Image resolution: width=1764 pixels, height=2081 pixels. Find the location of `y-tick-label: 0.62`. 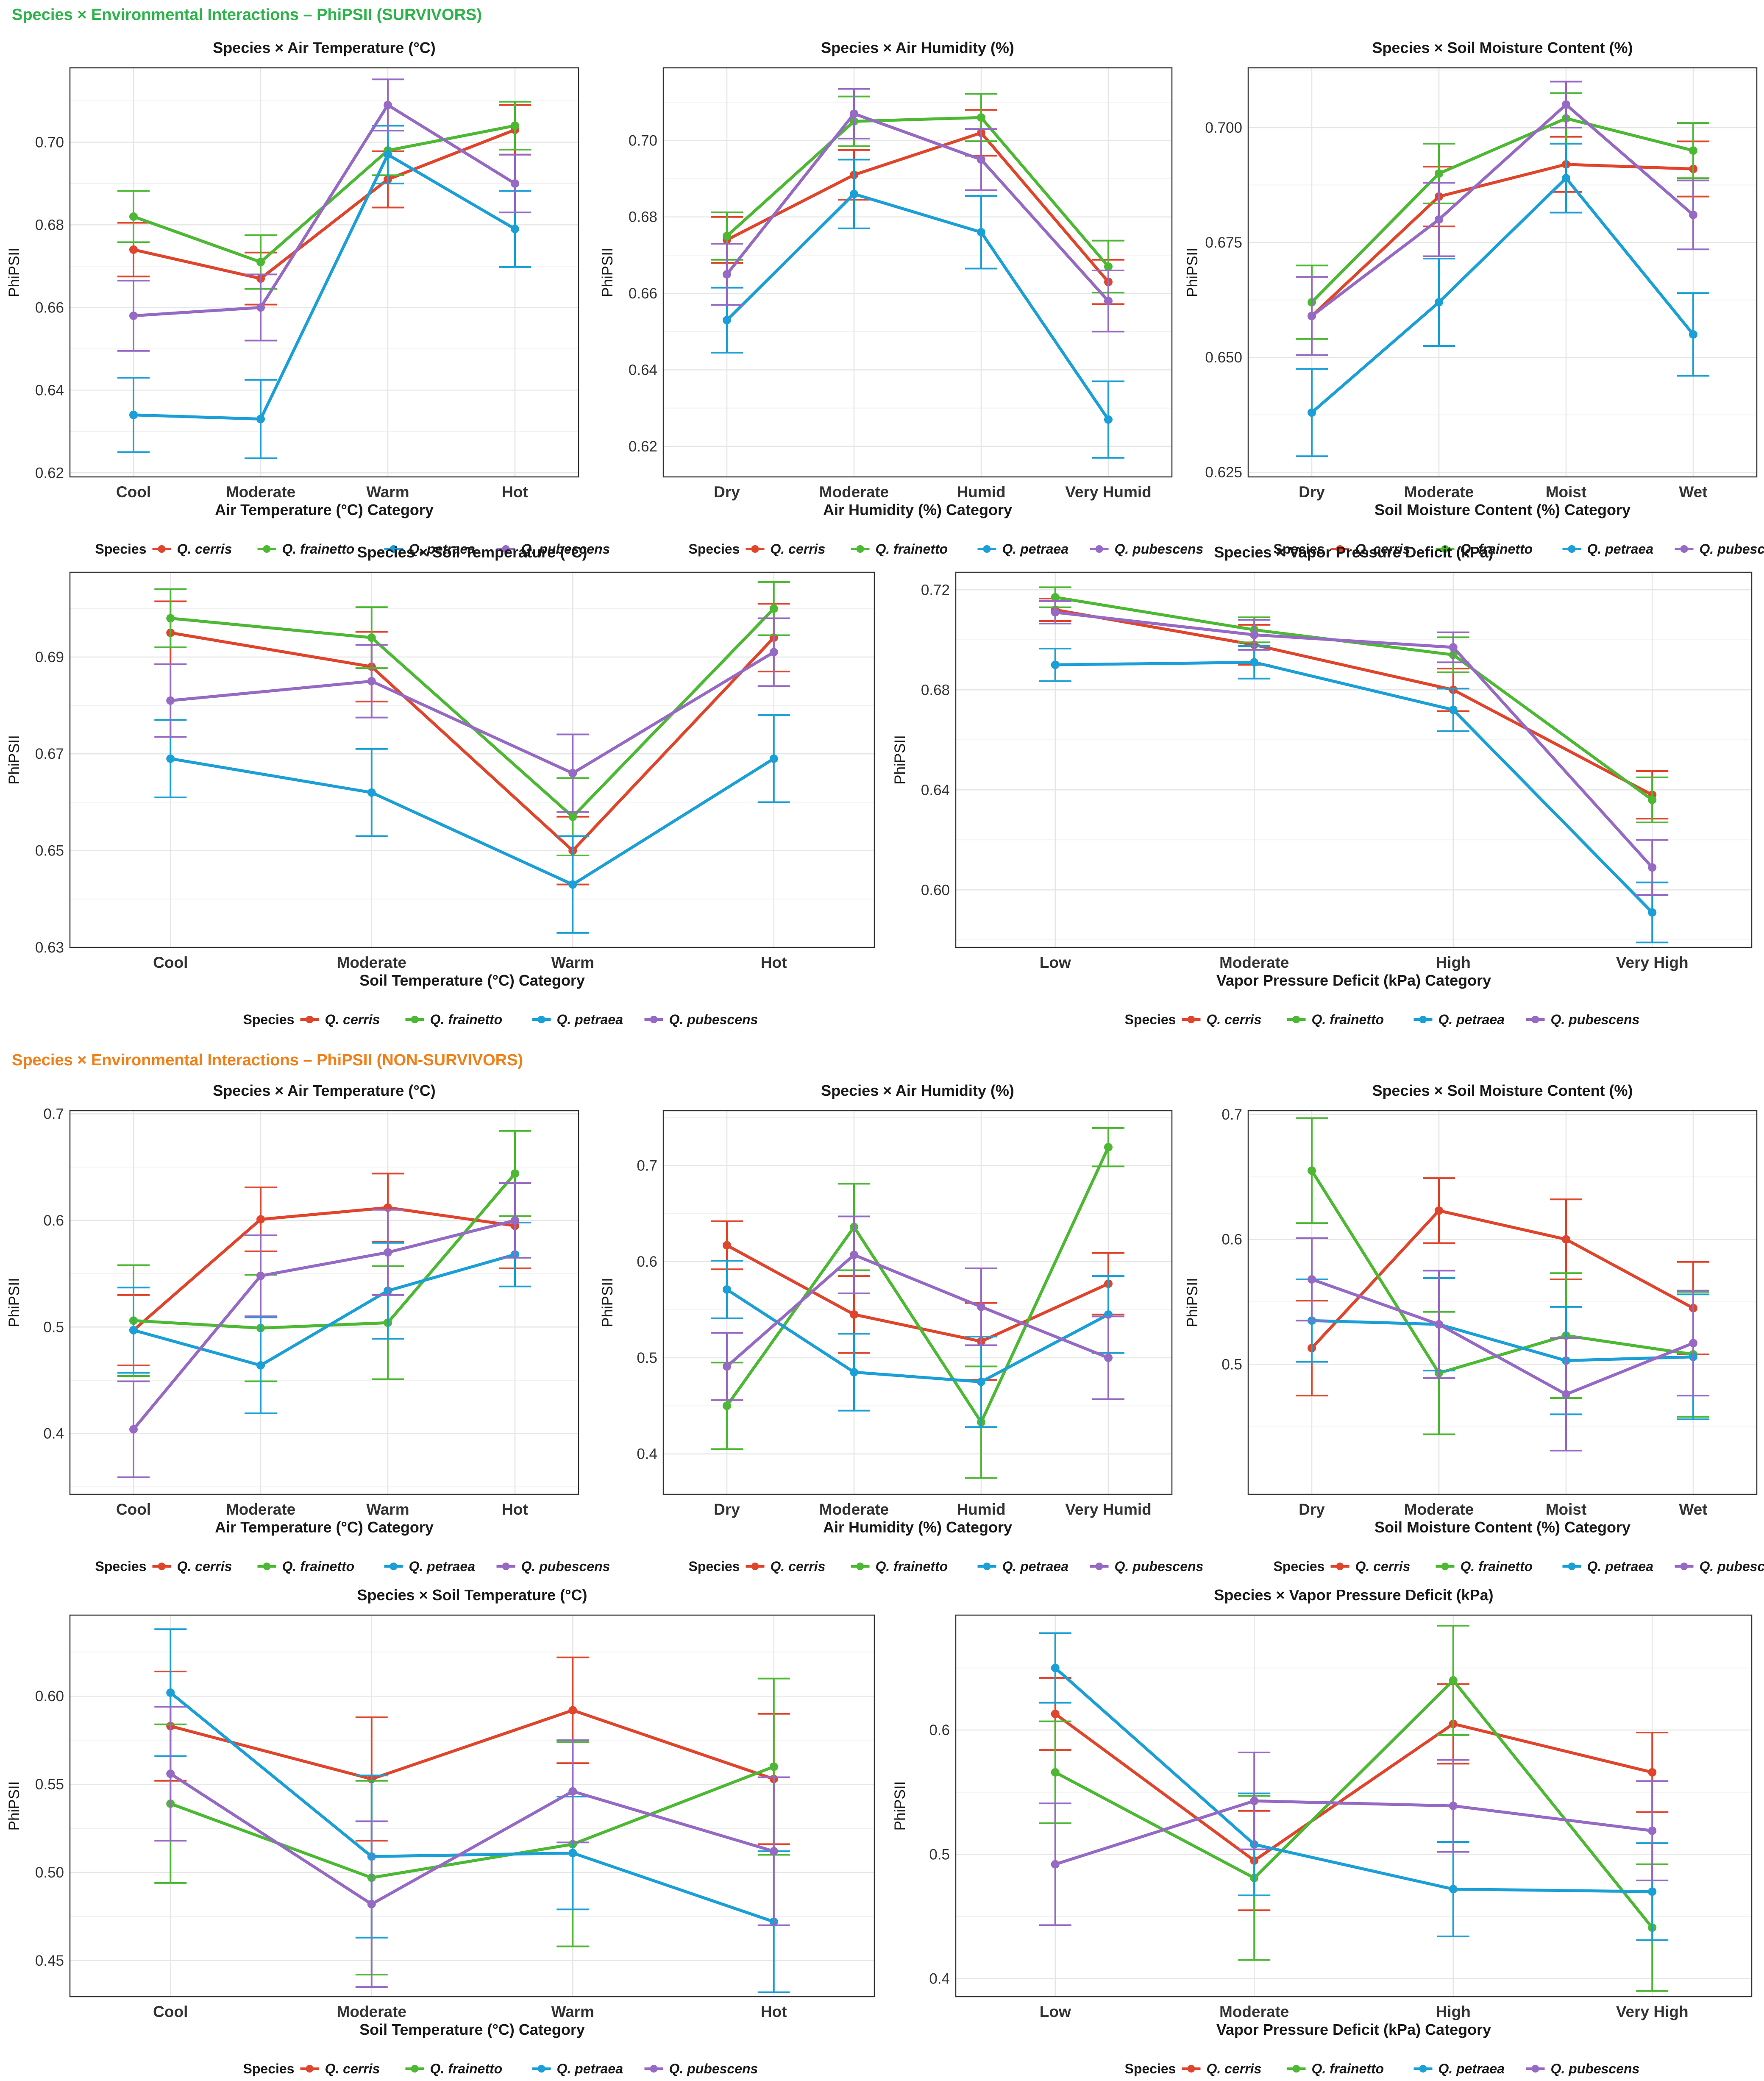

y-tick-label: 0.62 is located at coordinates (49, 473).